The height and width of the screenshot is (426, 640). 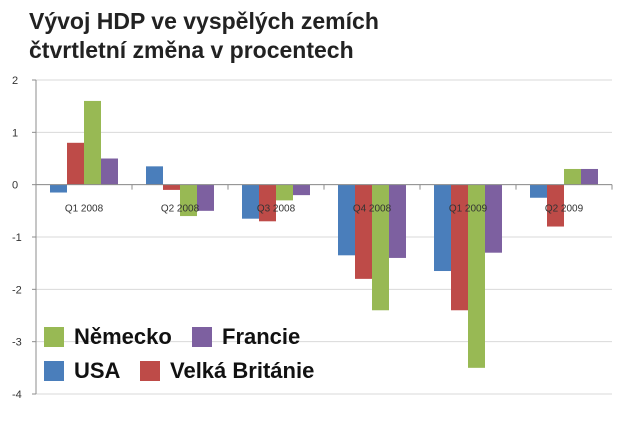 What do you see at coordinates (84, 209) in the screenshot?
I see `x-category-label: Q1 2008` at bounding box center [84, 209].